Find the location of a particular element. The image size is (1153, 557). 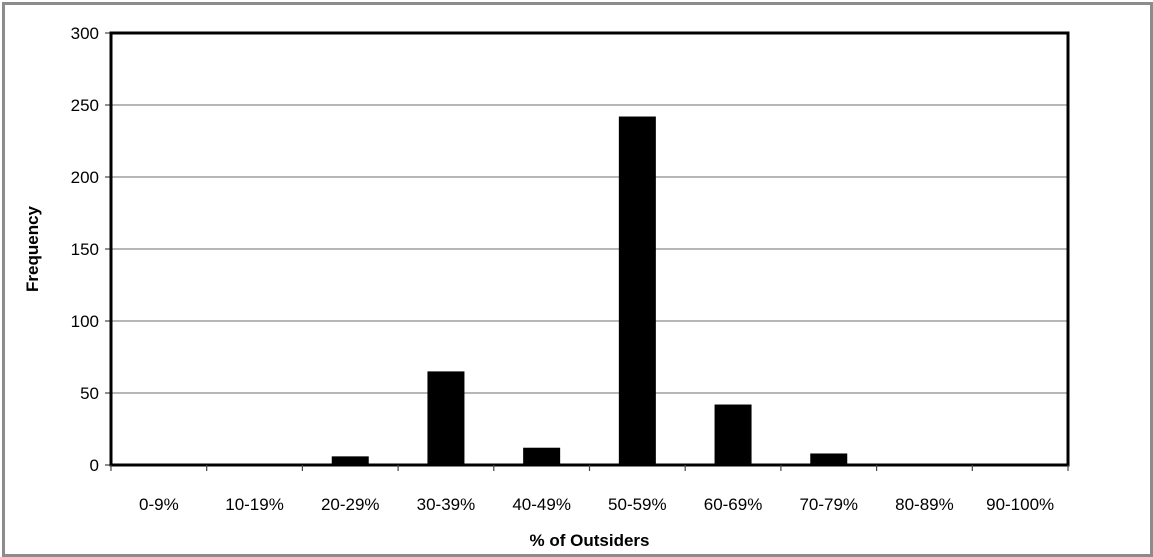

y-tick-label: 150 is located at coordinates (85, 249).